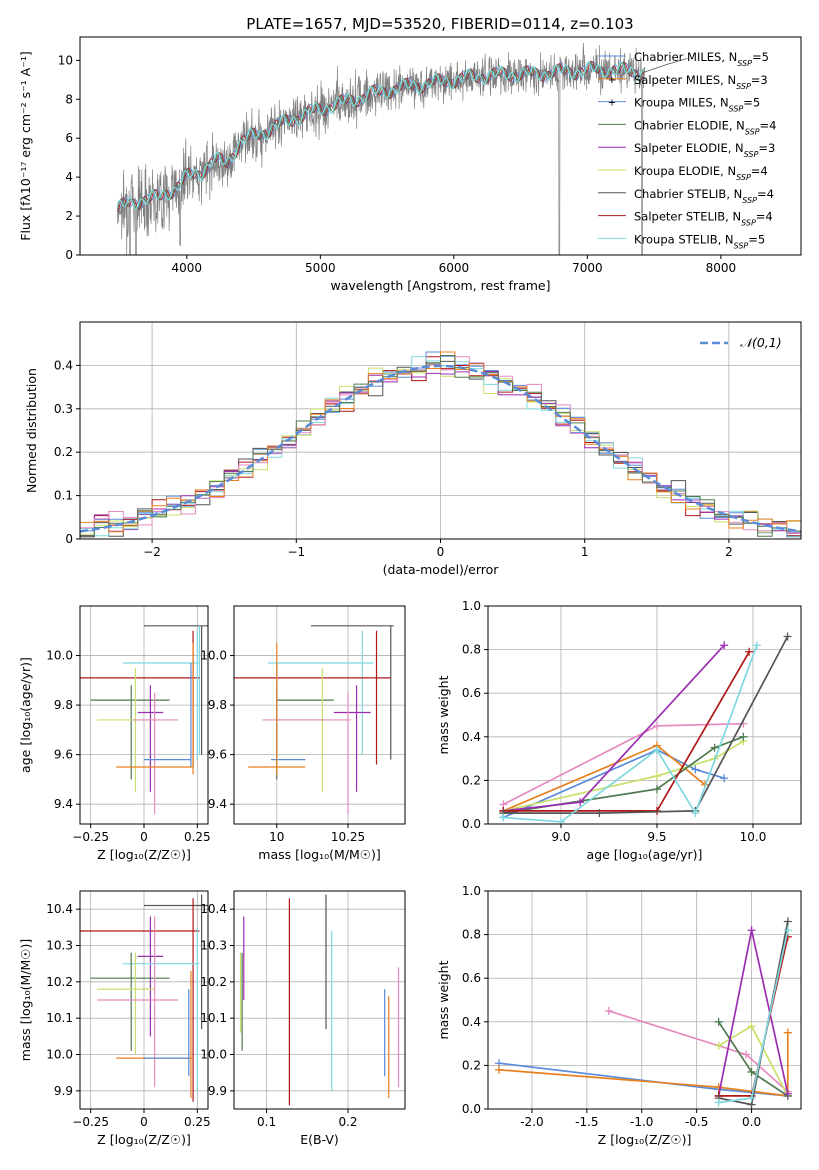 The image size is (819, 1170). Describe the element at coordinates (266, 1122) in the screenshot. I see `x-tick-label: 0.1` at that location.